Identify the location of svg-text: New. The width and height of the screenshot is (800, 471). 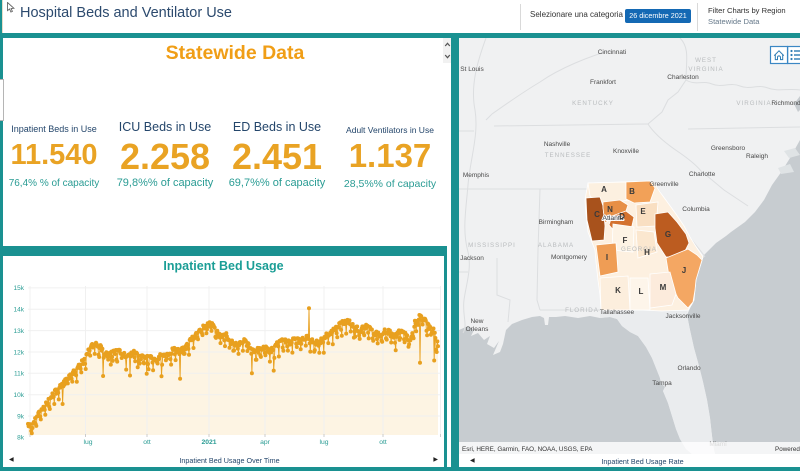
(476, 321).